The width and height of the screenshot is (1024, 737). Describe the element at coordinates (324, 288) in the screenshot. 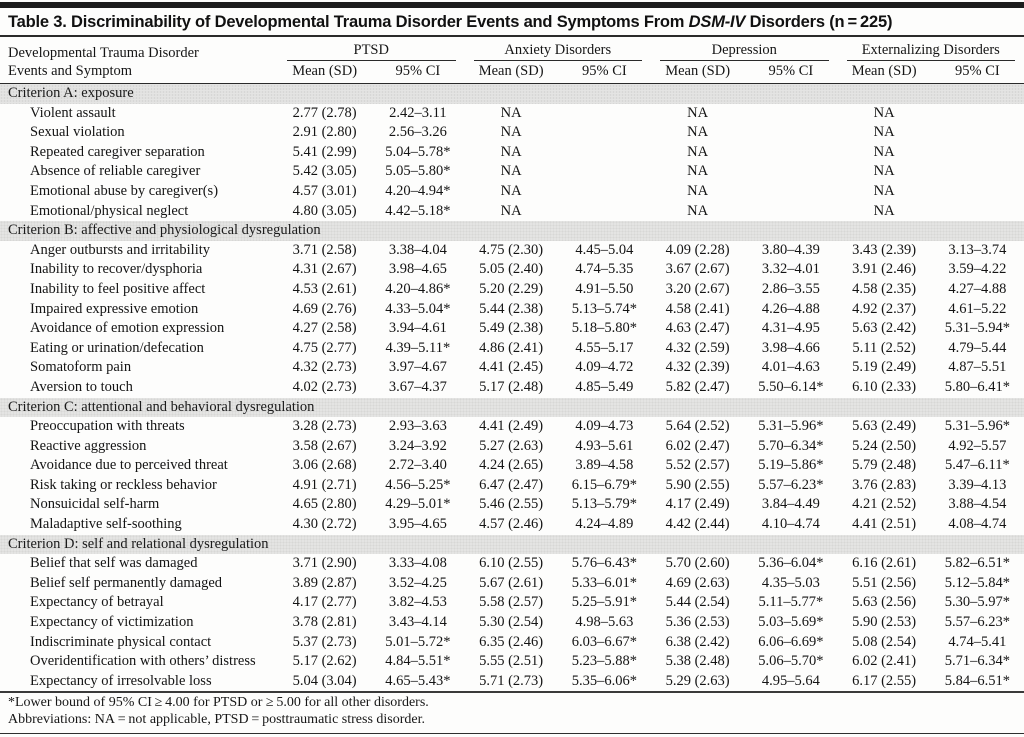

I see `cell: 4.53 (2.61)` at that location.